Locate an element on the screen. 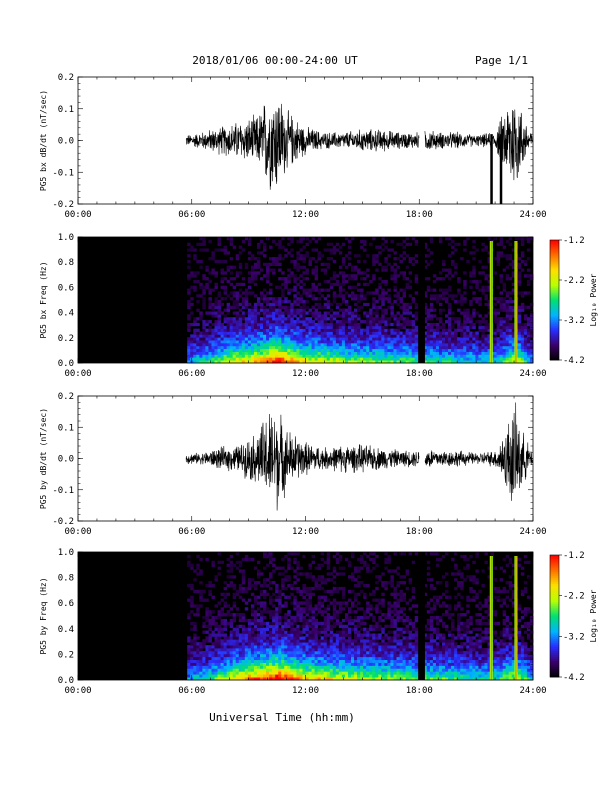 This screenshot has width=612, height=792. x-tick-label: 12:00 is located at coordinates (305, 215).